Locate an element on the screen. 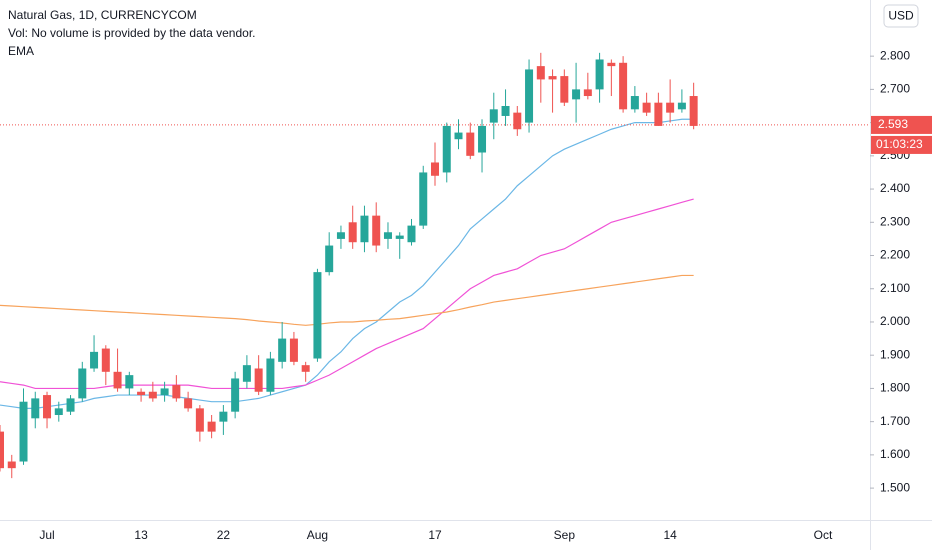  y-tick-label: 1.500 is located at coordinates (895, 487).